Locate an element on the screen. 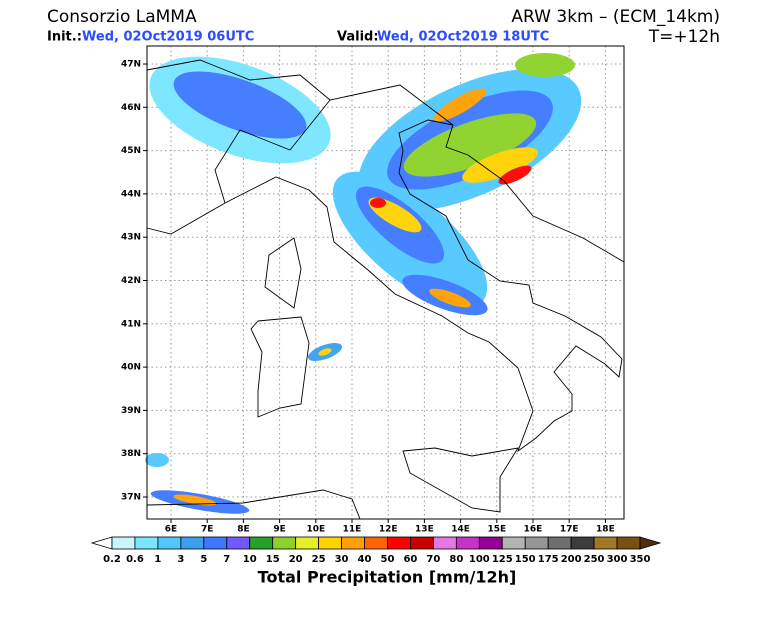 The image size is (774, 617). lat-label: 38N is located at coordinates (131, 454).